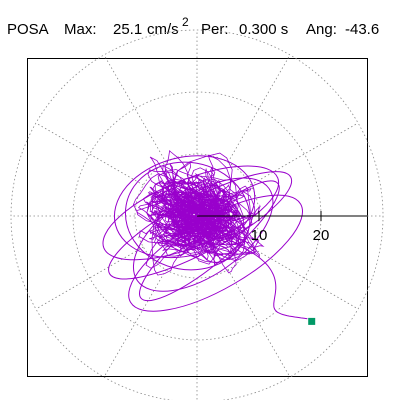 Image resolution: width=400 pixels, height=400 pixels. Describe the element at coordinates (282, 227) in the screenshot. I see `radial-axis: 10 20` at that location.